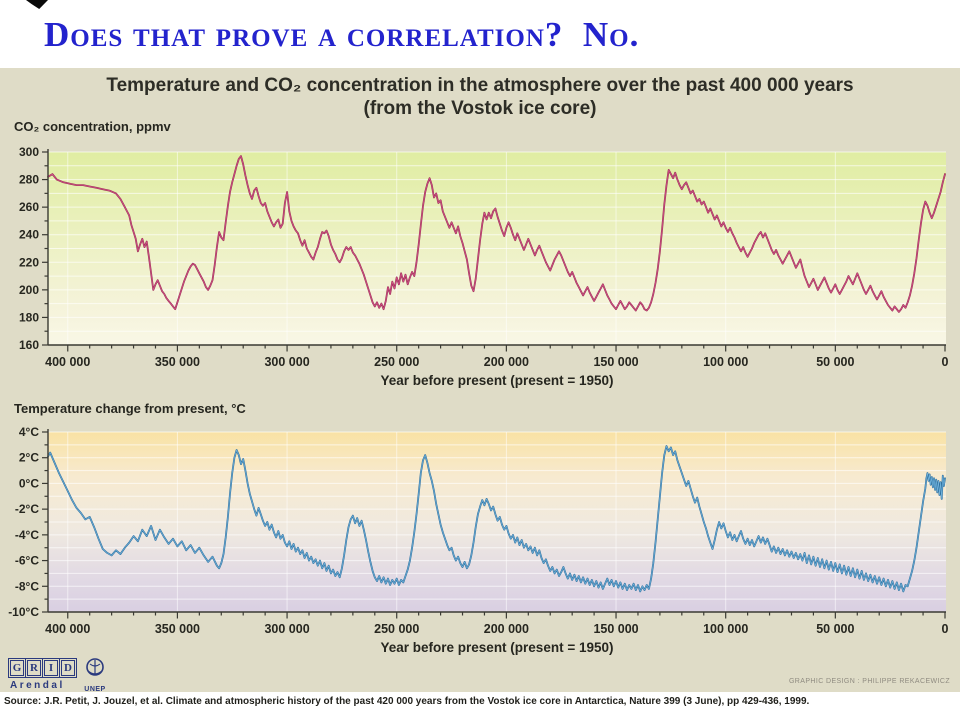 The image size is (960, 720). I want to click on svg-text: 0°C, so click(29, 483).